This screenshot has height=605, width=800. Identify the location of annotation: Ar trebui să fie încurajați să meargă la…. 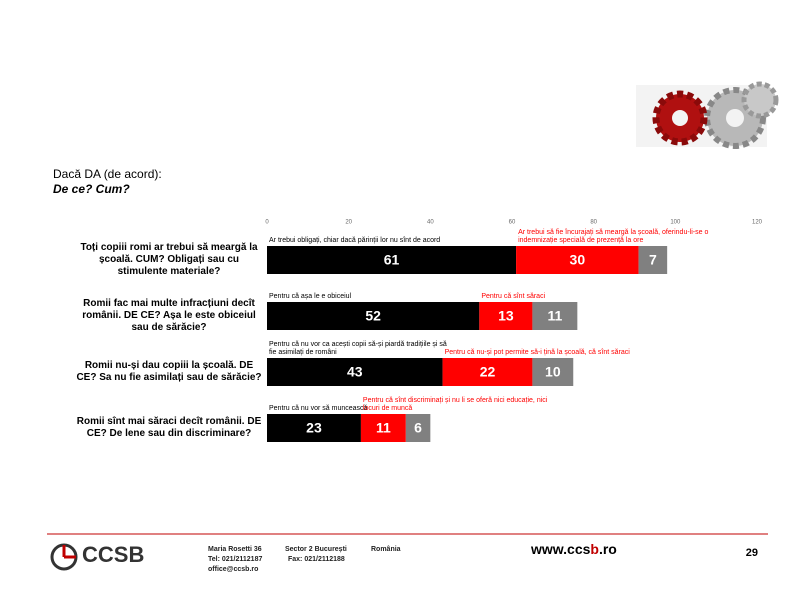
(613, 236).